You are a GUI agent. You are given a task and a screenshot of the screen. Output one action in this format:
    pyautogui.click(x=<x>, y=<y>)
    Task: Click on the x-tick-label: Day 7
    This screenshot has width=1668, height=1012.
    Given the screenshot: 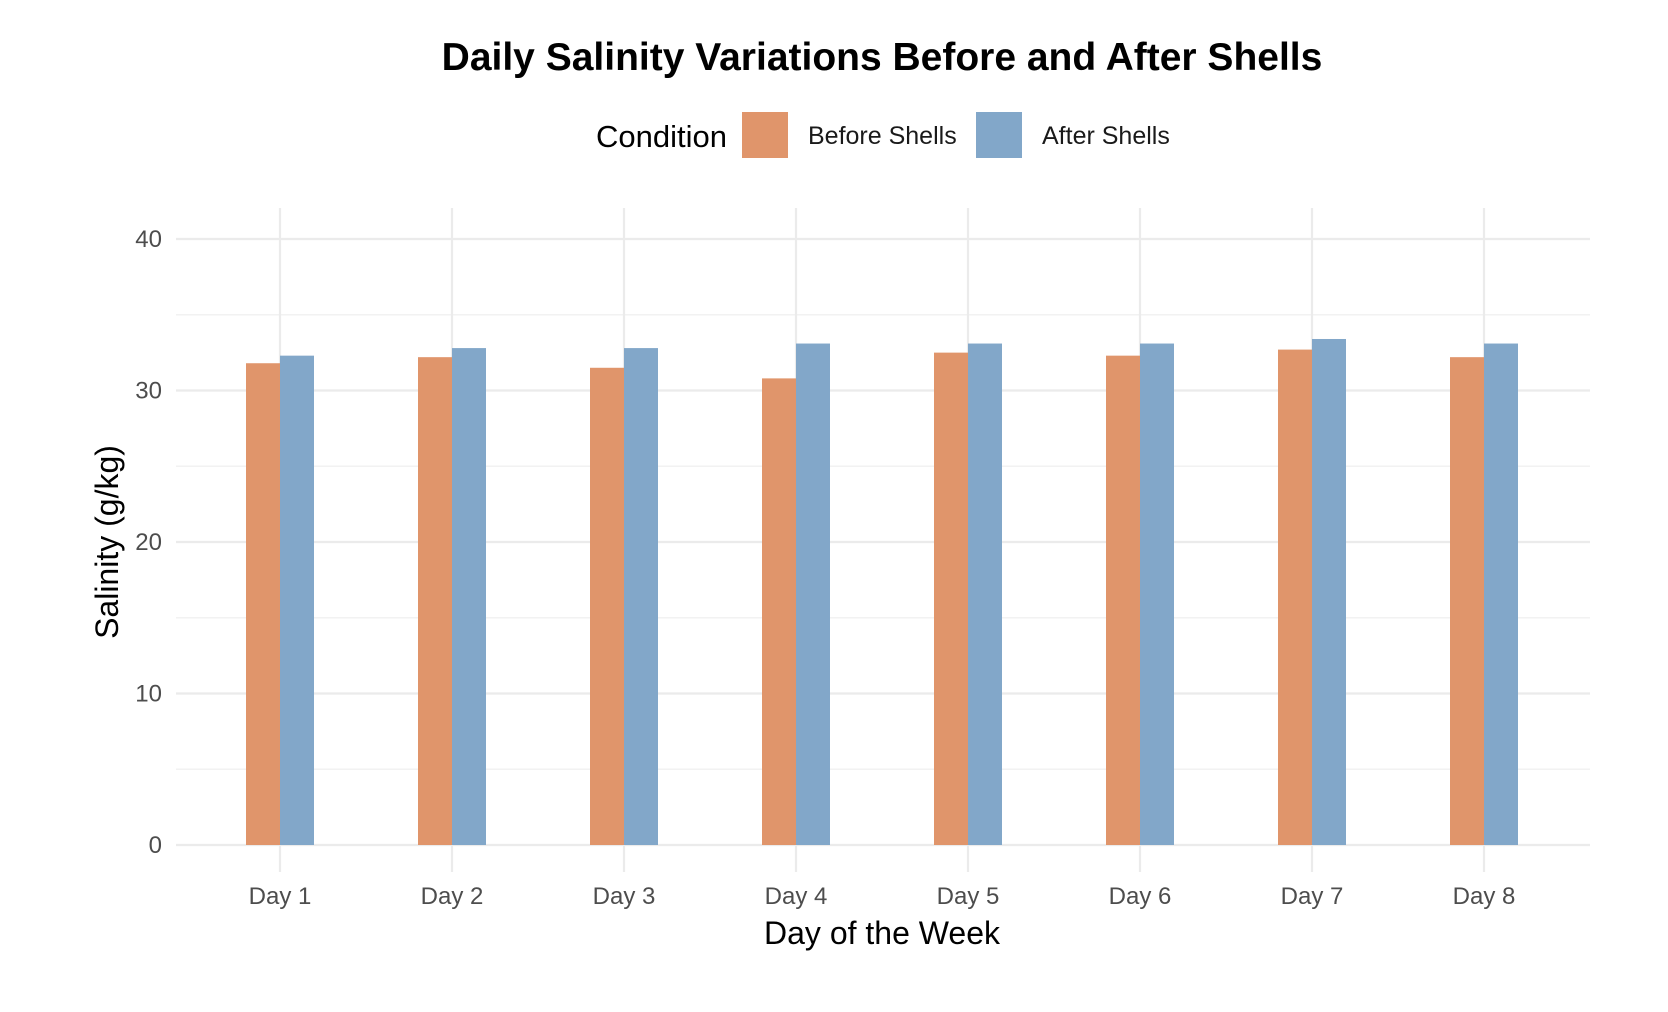 What is the action you would take?
    pyautogui.click(x=1312, y=896)
    